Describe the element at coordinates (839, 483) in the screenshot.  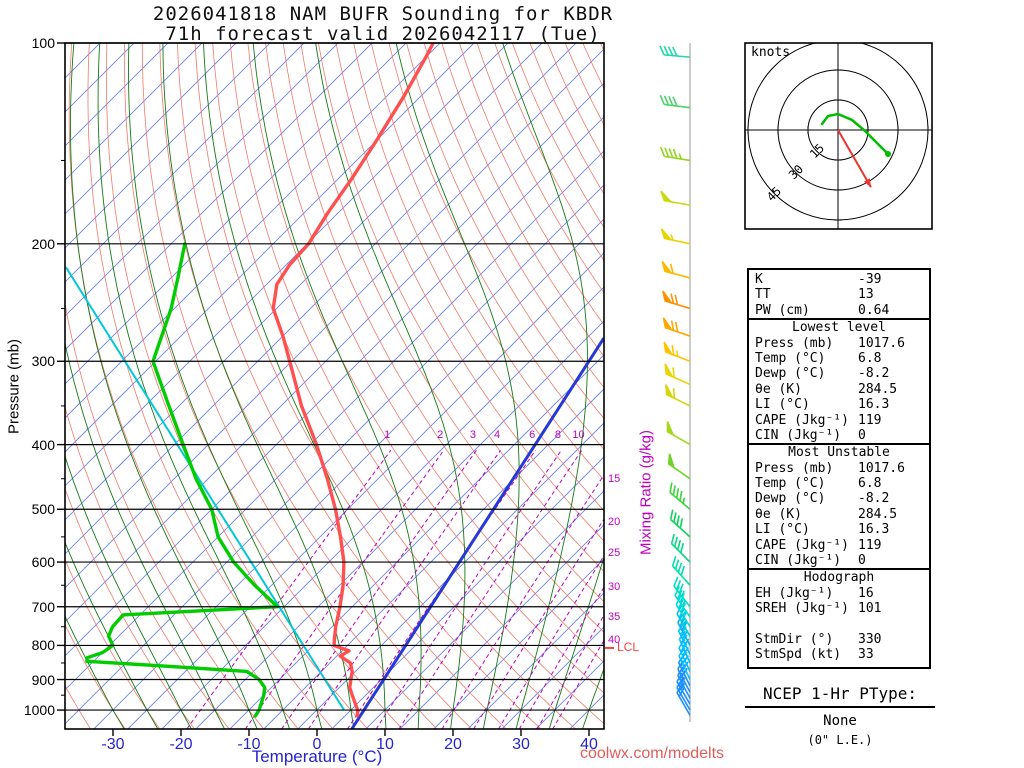
I see `stat-row: Temp (°C) 6.8` at that location.